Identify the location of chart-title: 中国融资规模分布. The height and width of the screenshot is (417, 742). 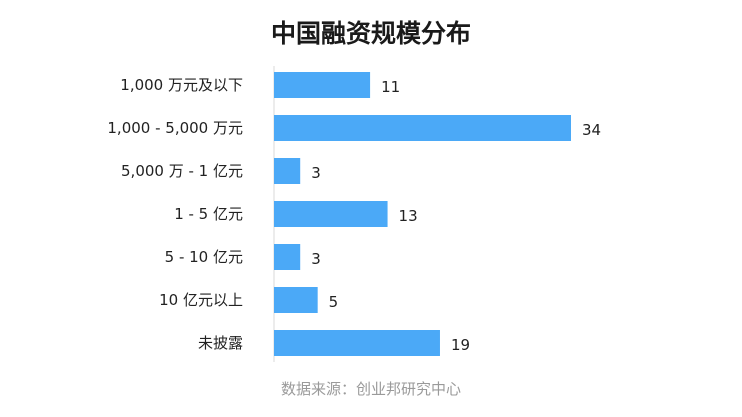
(370, 33).